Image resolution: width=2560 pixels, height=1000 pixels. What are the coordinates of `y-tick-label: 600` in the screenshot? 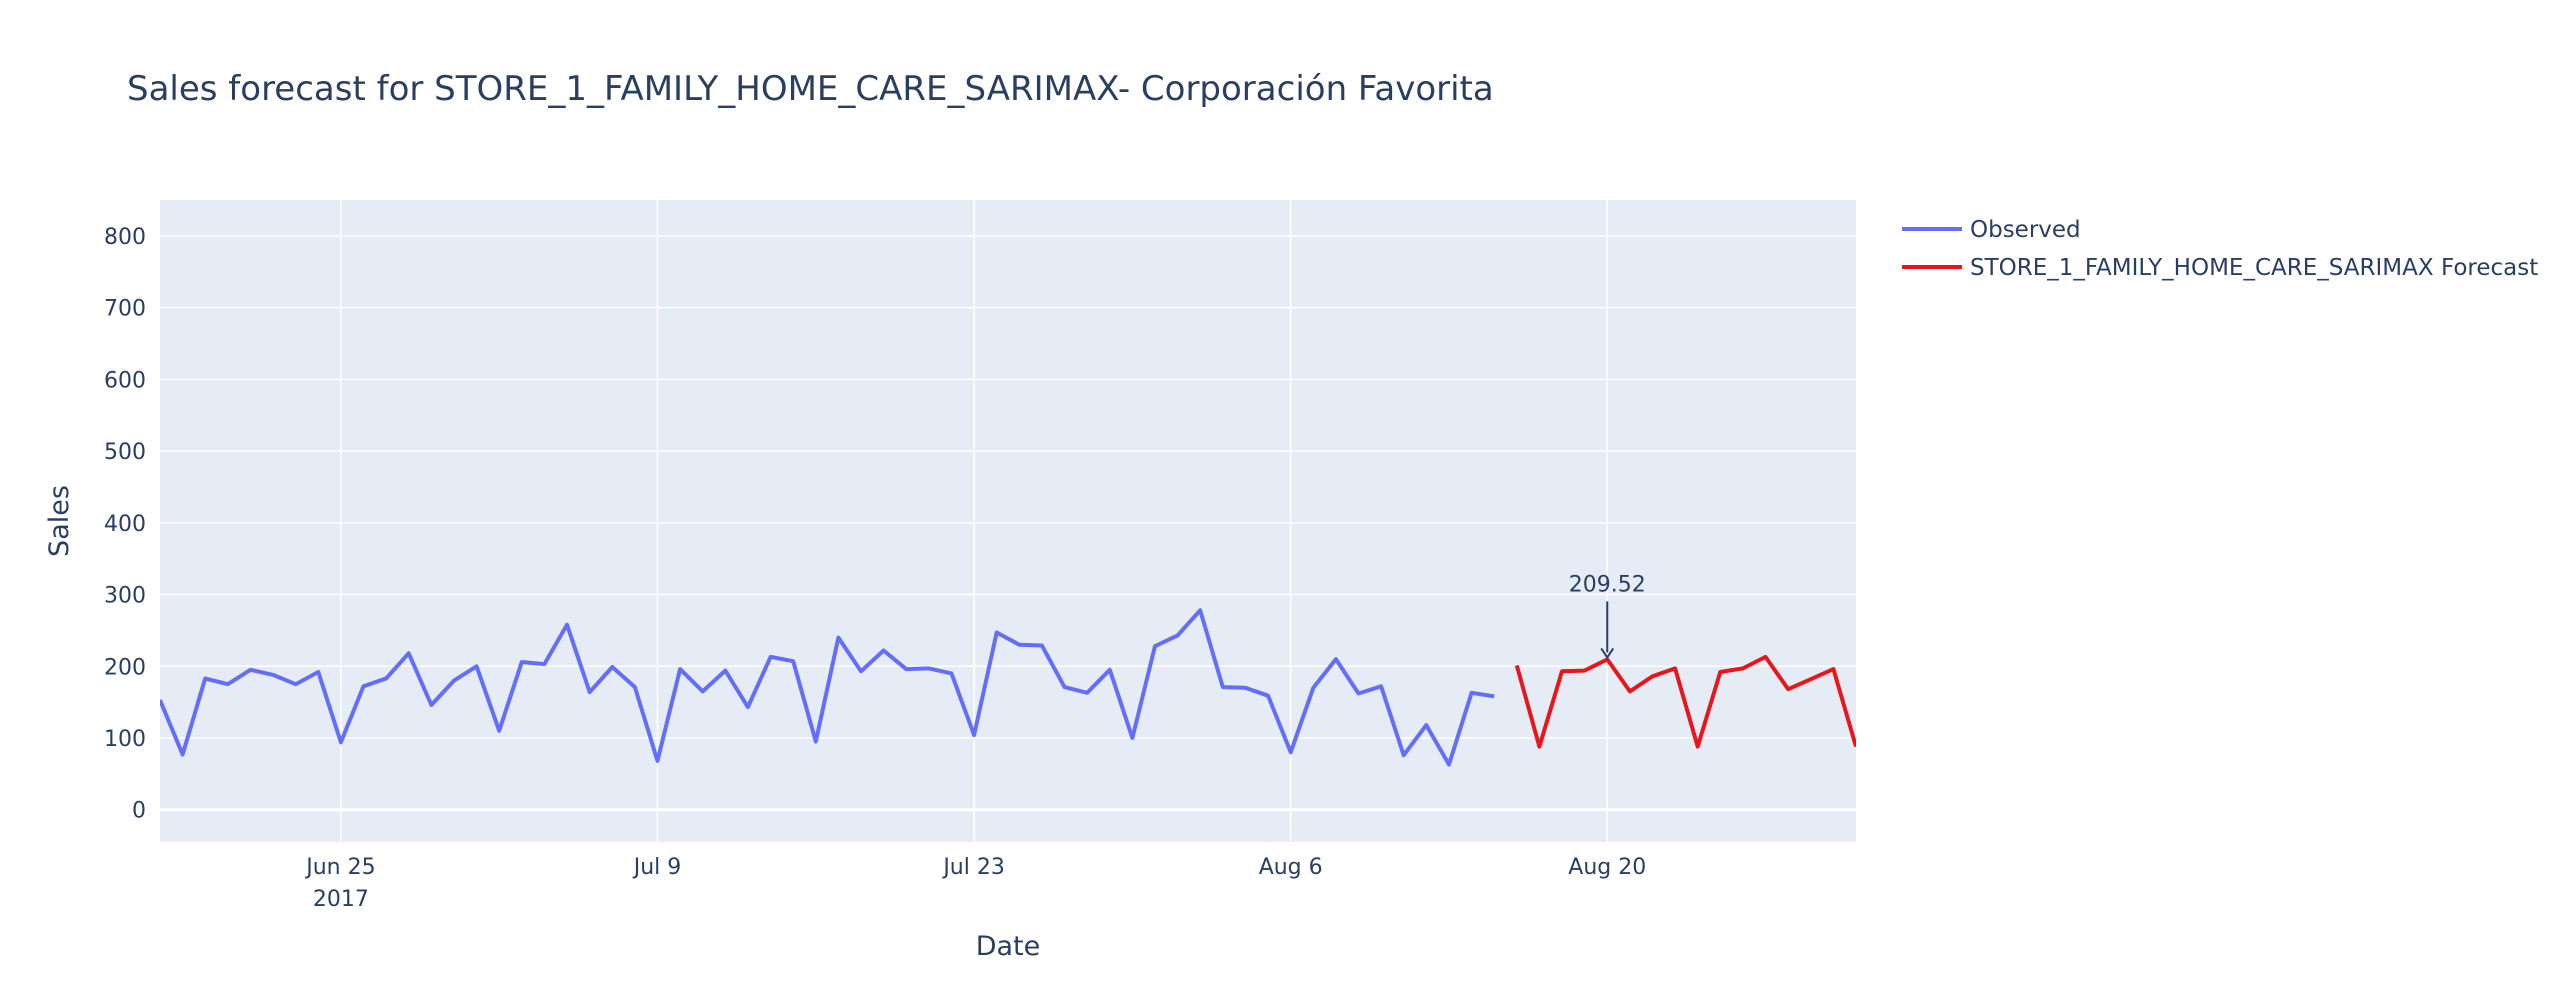 It's located at (125, 380).